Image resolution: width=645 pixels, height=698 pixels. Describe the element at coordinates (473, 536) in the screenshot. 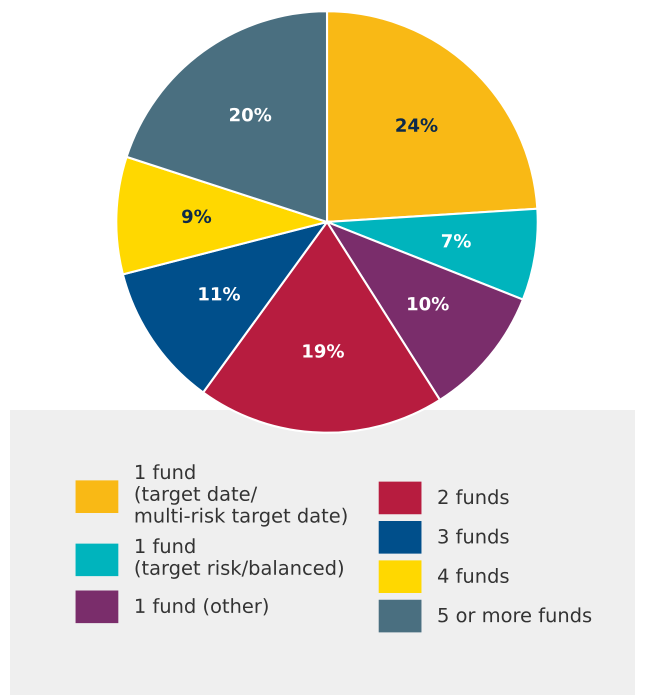

I see `legend-label: 3 funds` at that location.